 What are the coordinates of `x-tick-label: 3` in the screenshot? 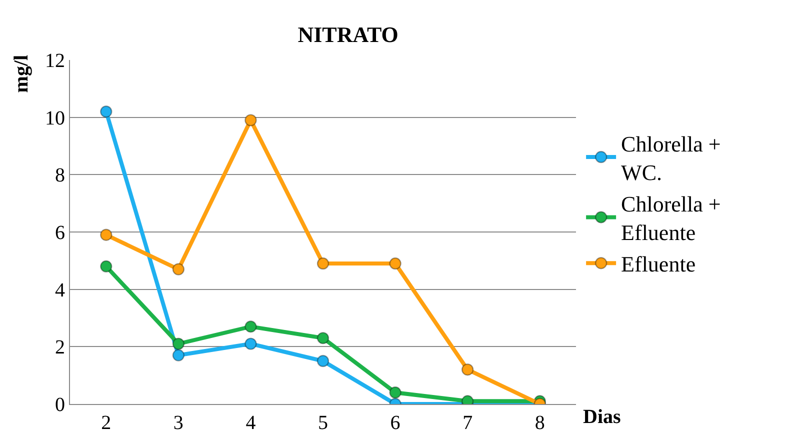 It's located at (178, 423).